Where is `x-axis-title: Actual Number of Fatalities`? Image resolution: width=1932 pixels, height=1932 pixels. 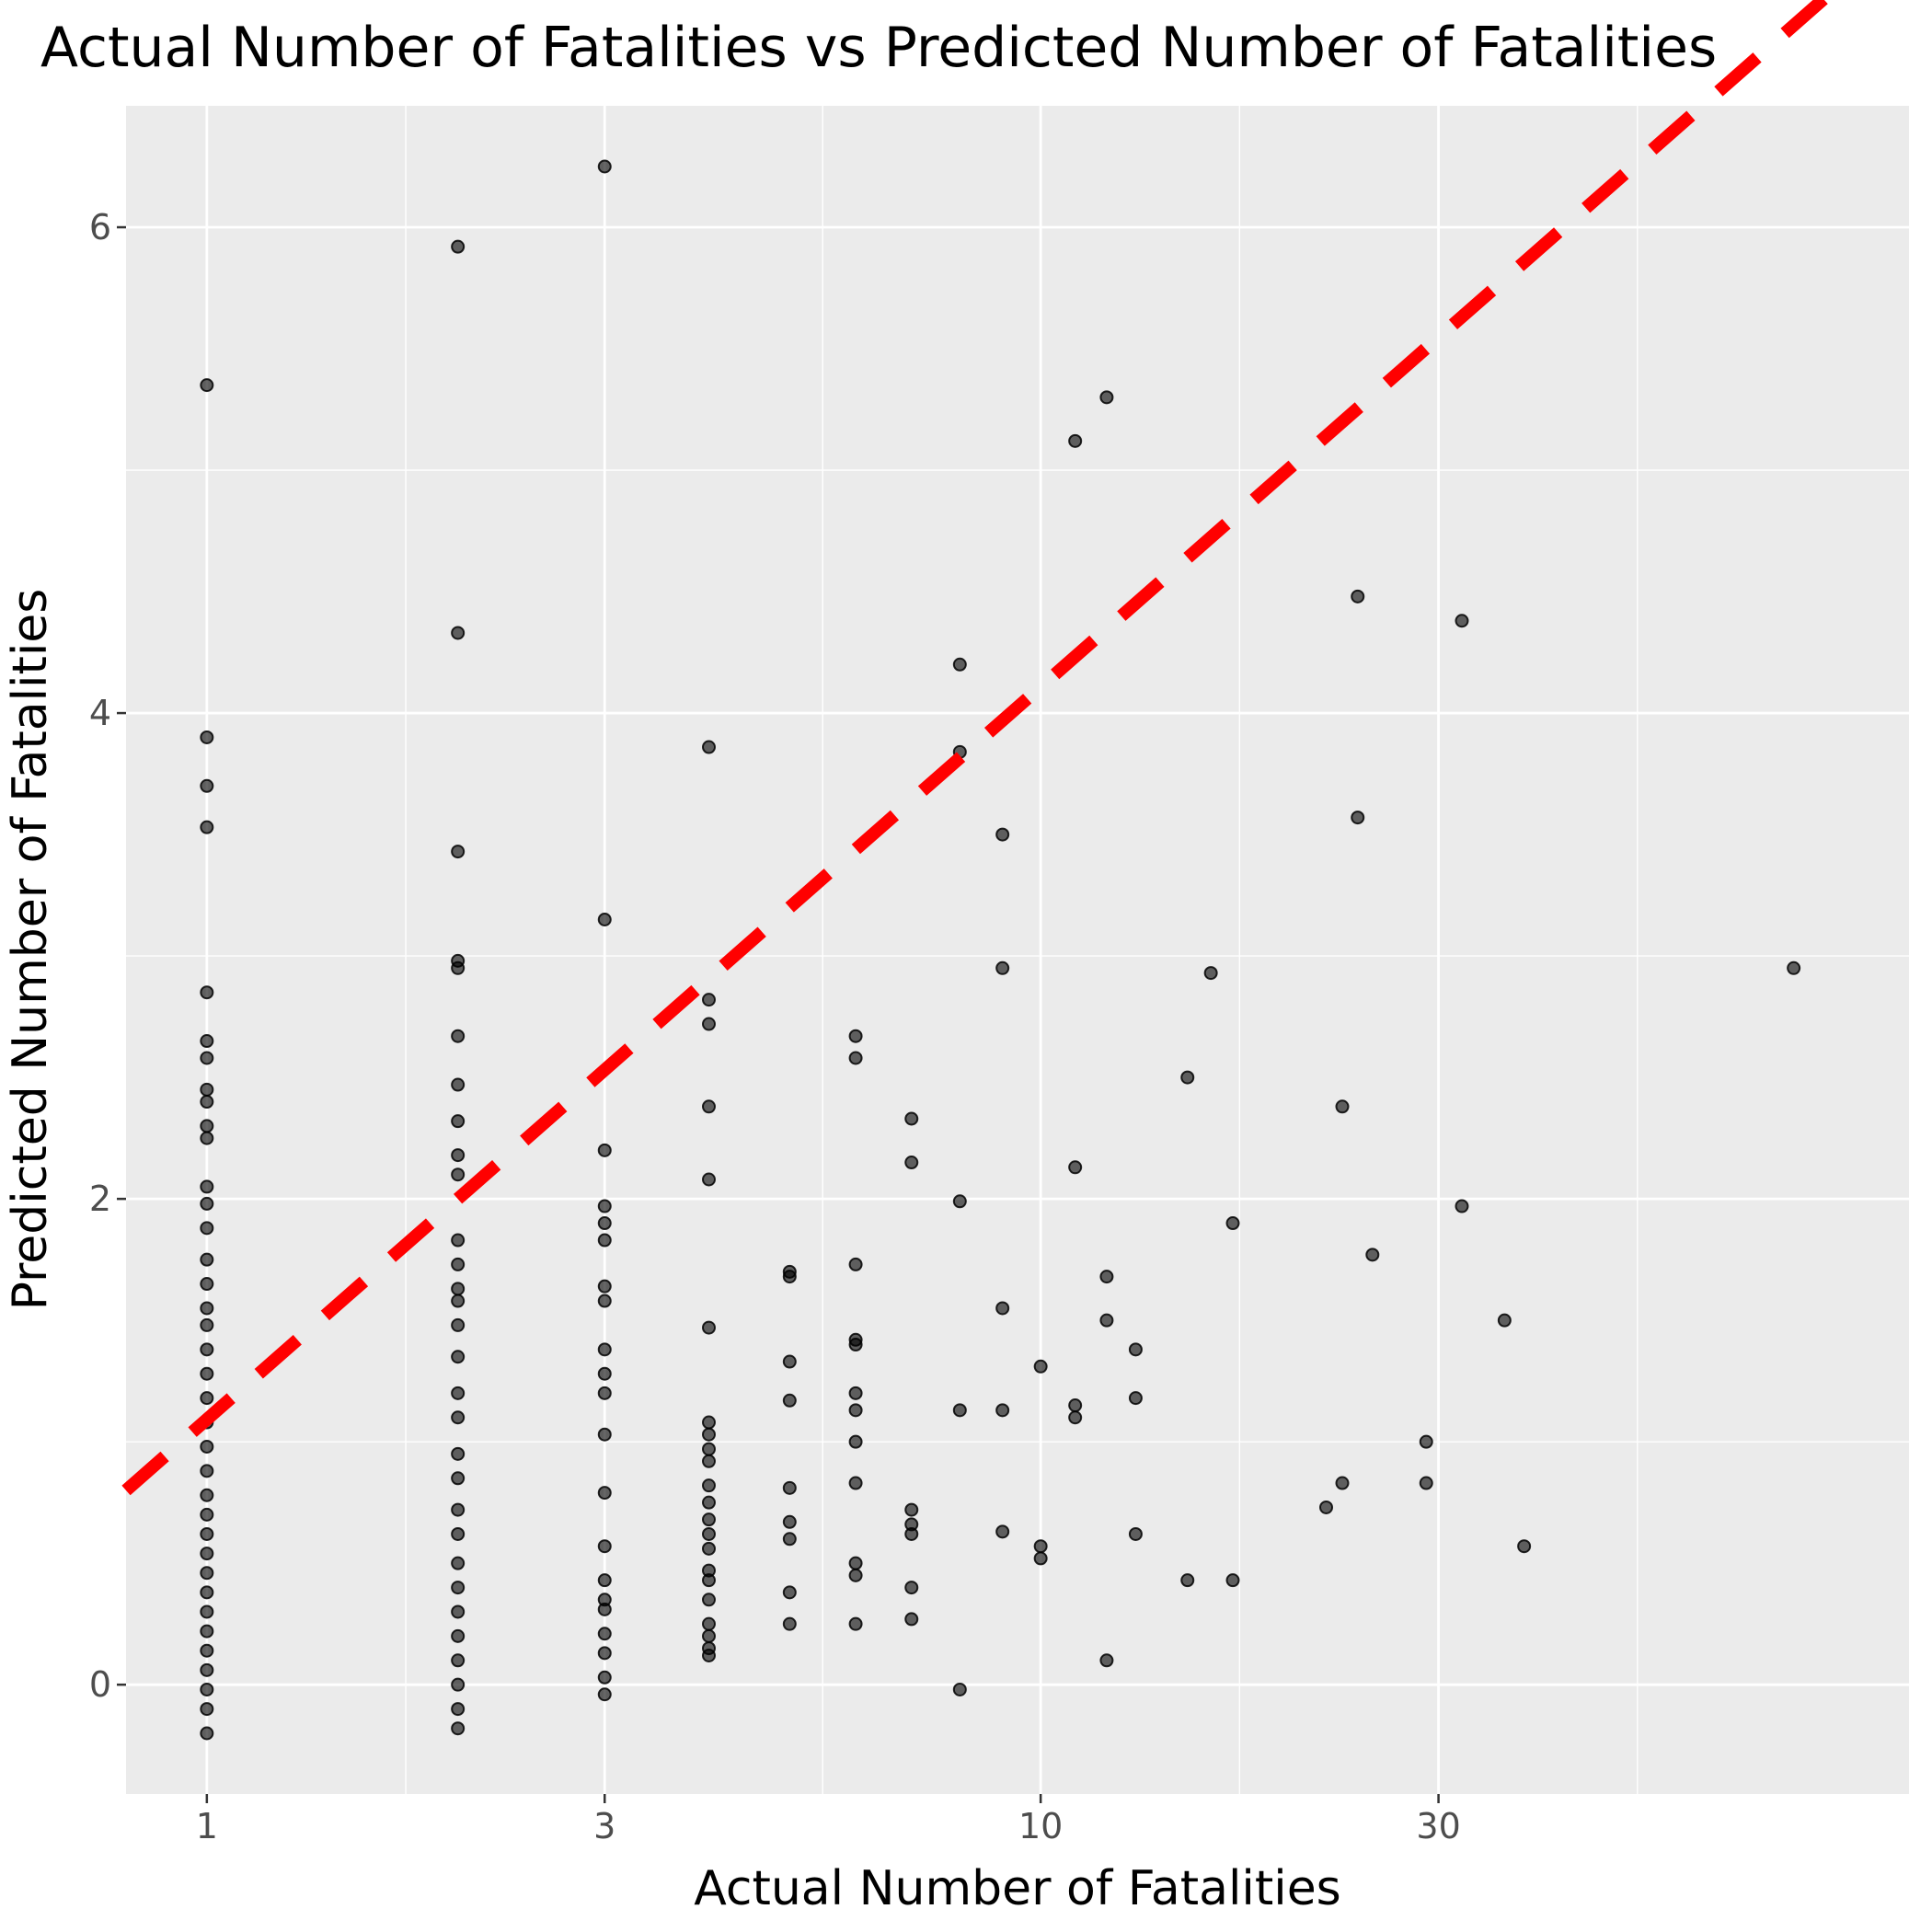
x-axis-title: Actual Number of Fatalities is located at coordinates (1018, 1888).